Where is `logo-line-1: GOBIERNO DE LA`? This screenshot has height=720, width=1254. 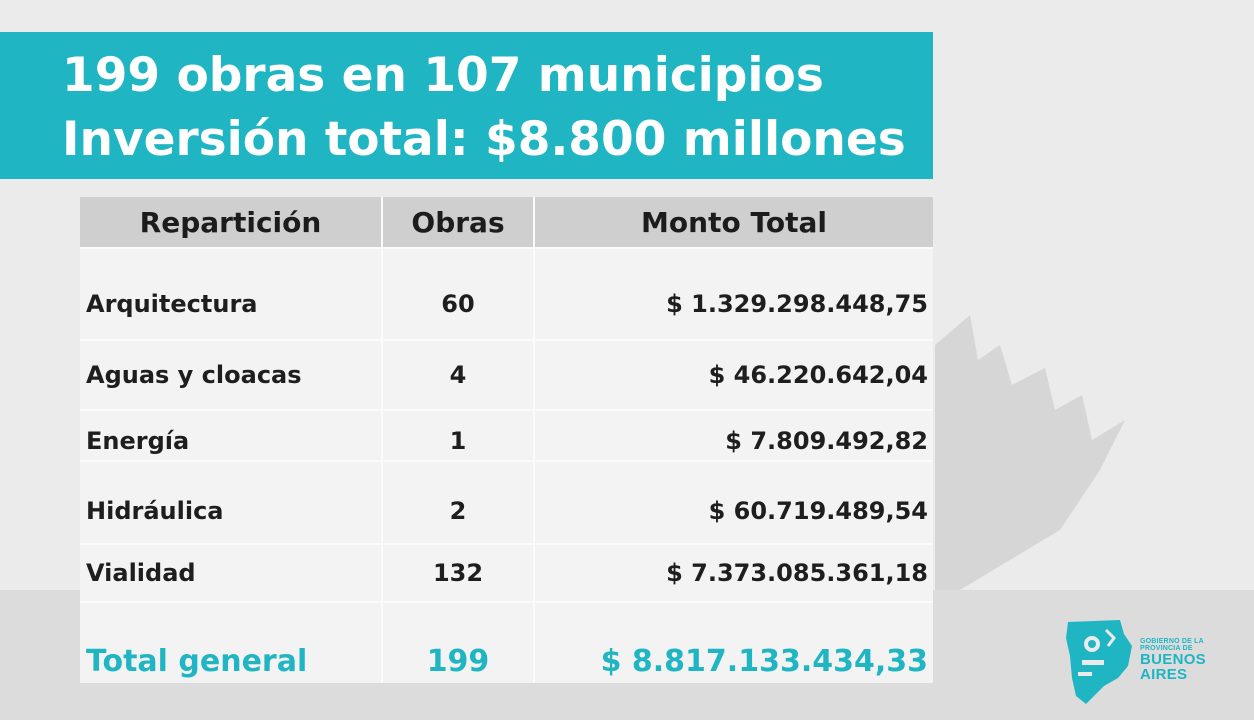
logo-line-1: GOBIERNO DE LA is located at coordinates (1172, 641).